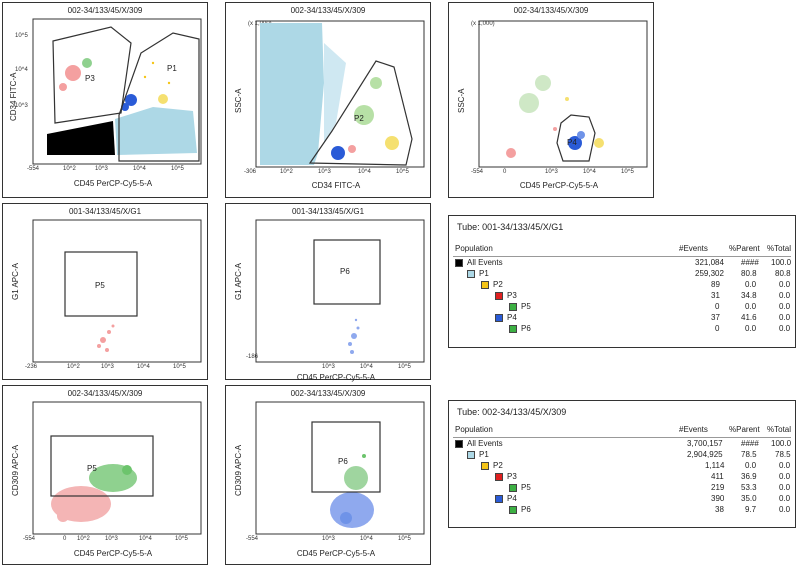 Image resolution: width=800 pixels, height=569 pixels. Describe the element at coordinates (718, 498) in the screenshot. I see `pop-events: 390` at that location.